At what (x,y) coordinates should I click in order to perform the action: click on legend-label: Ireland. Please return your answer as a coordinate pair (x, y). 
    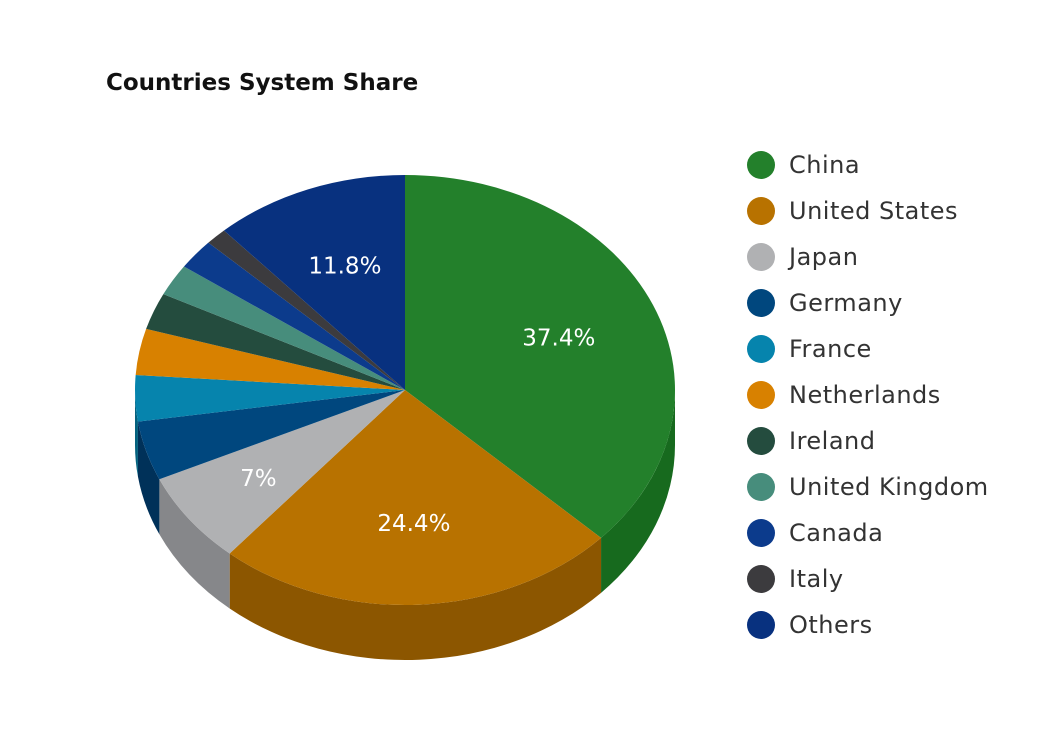
    Looking at the image, I should click on (832, 441).